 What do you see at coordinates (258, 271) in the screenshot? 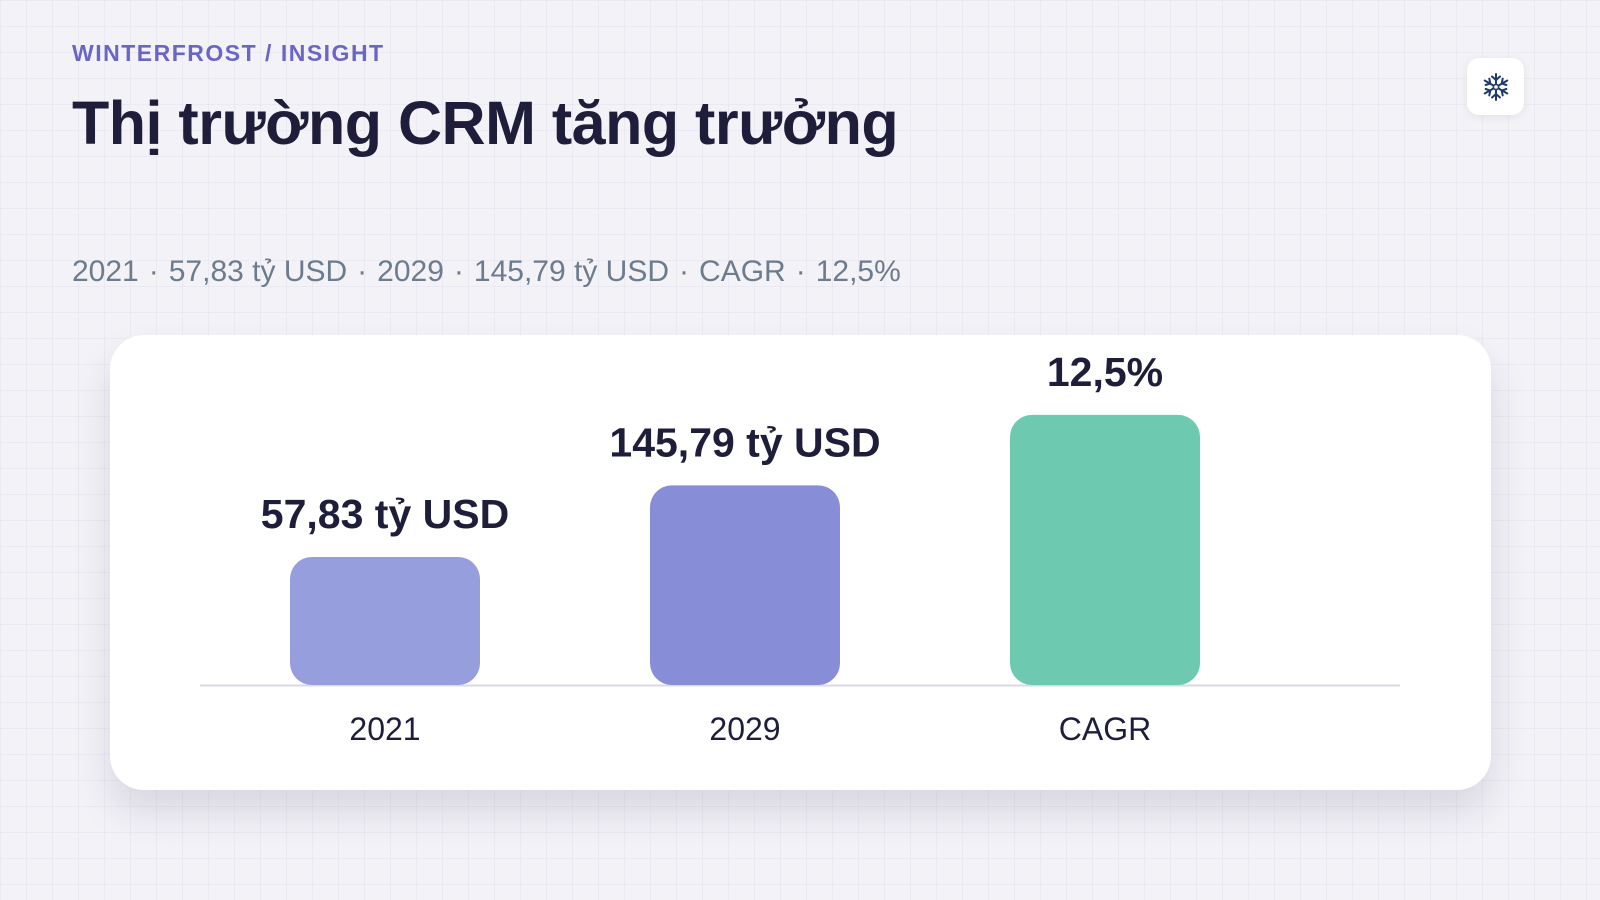
I see `summary-item: 57,83 tỷ USD` at bounding box center [258, 271].